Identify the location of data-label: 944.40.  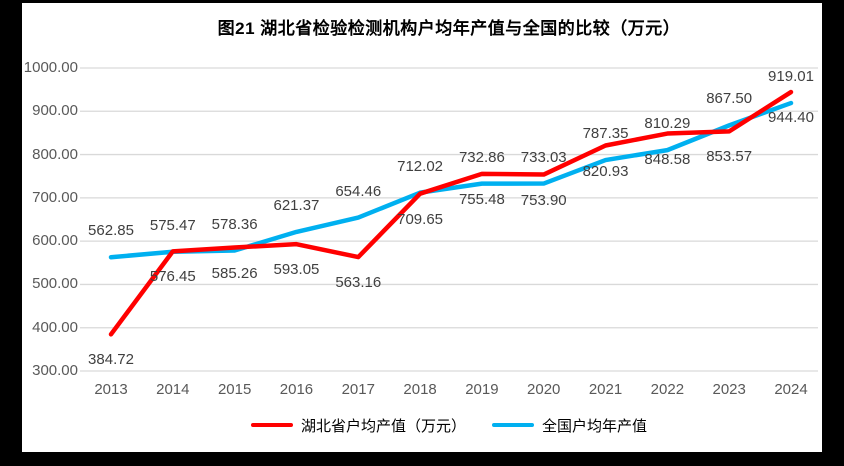
(791, 118).